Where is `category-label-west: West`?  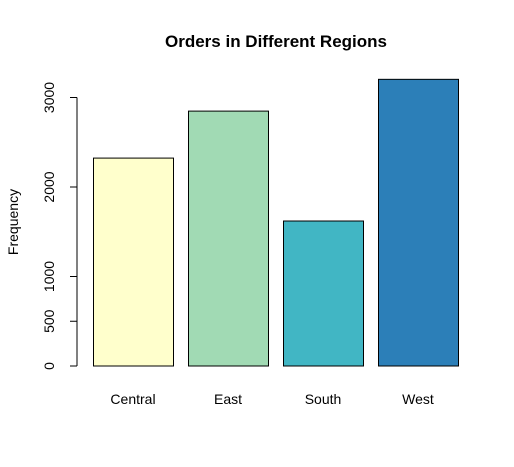 category-label-west: West is located at coordinates (418, 399).